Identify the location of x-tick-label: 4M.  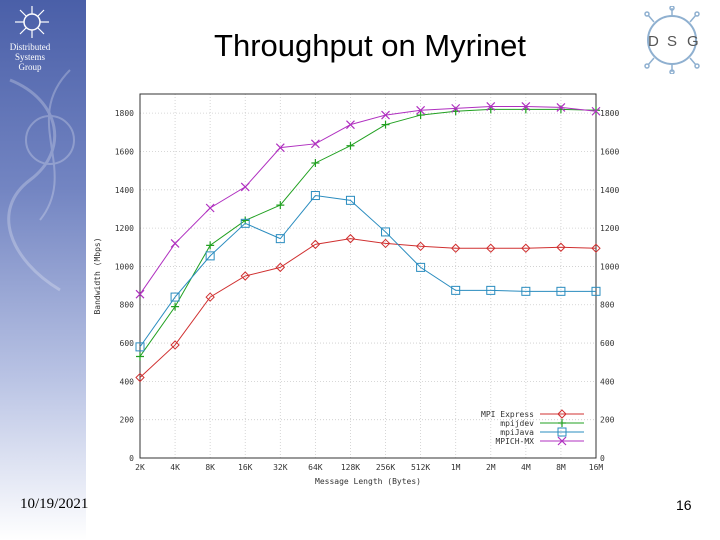
(526, 467).